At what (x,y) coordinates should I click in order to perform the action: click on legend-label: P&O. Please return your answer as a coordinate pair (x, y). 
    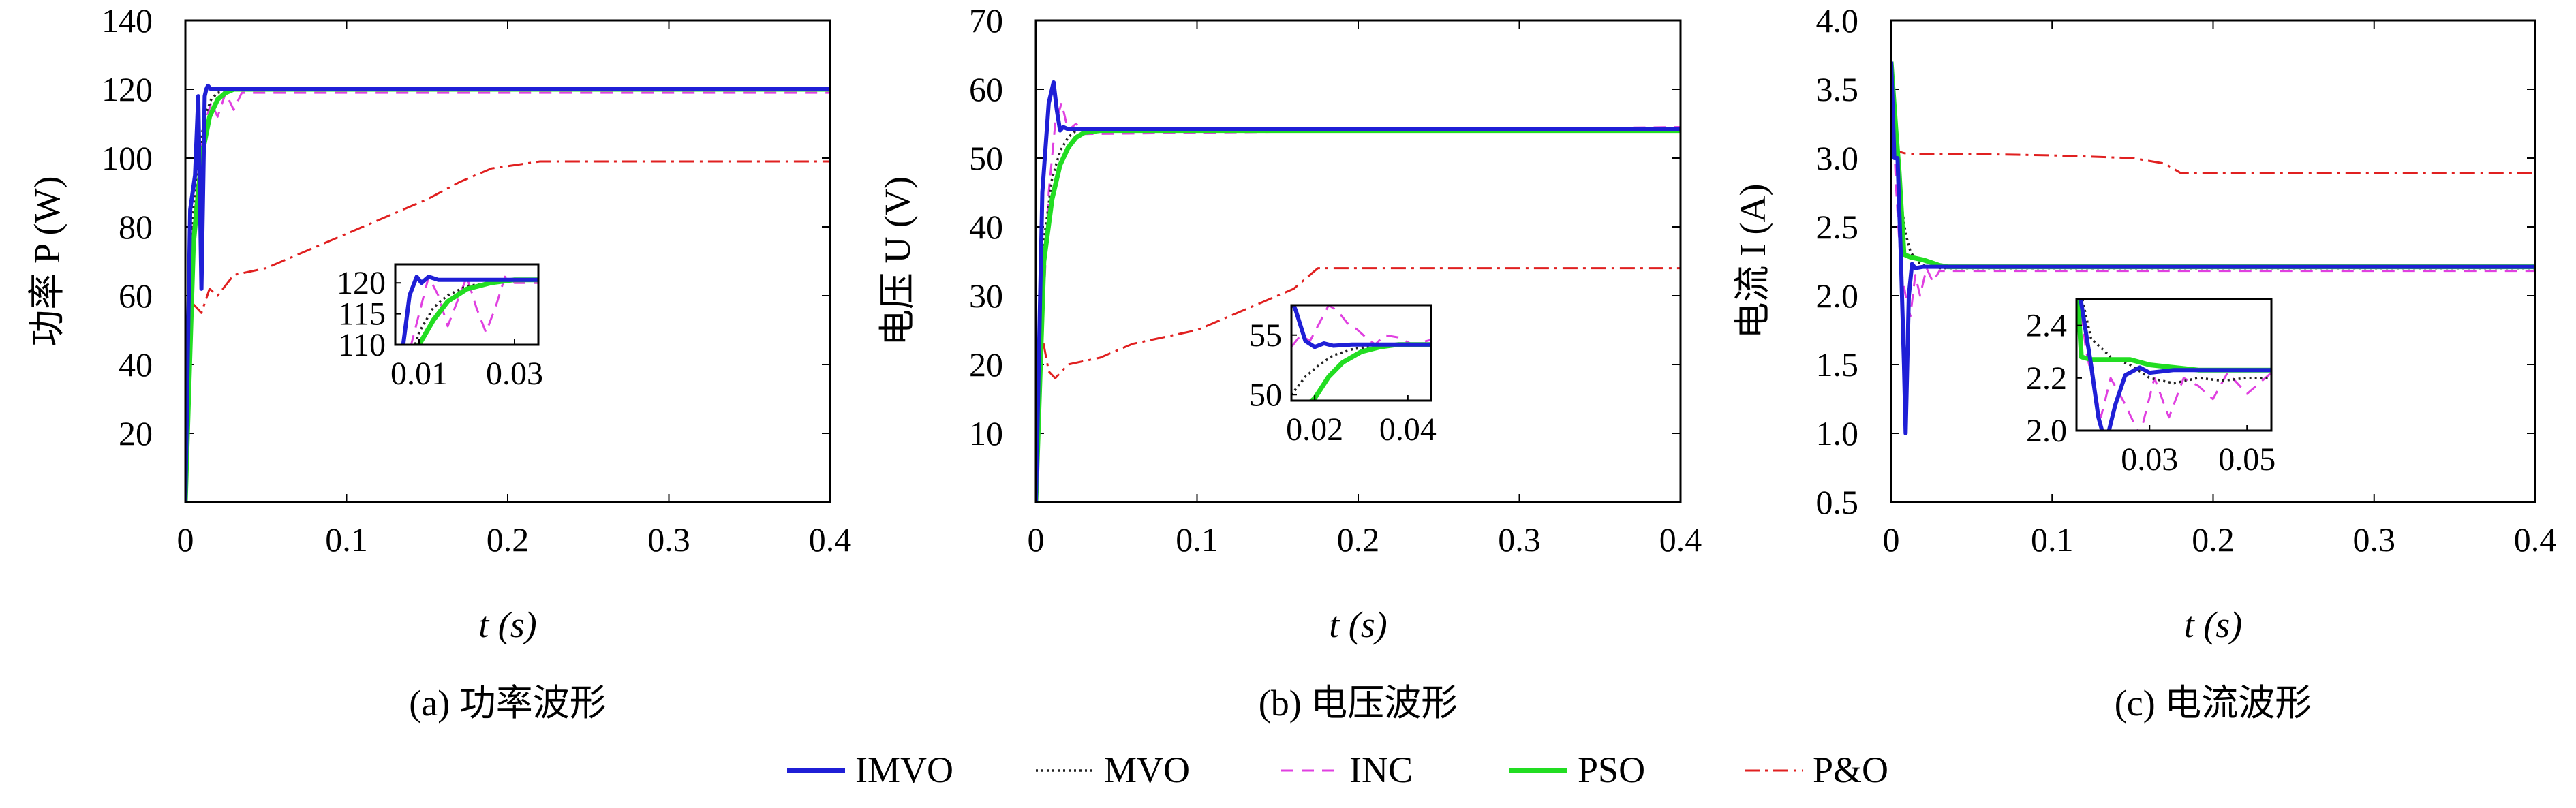
    Looking at the image, I should click on (1851, 769).